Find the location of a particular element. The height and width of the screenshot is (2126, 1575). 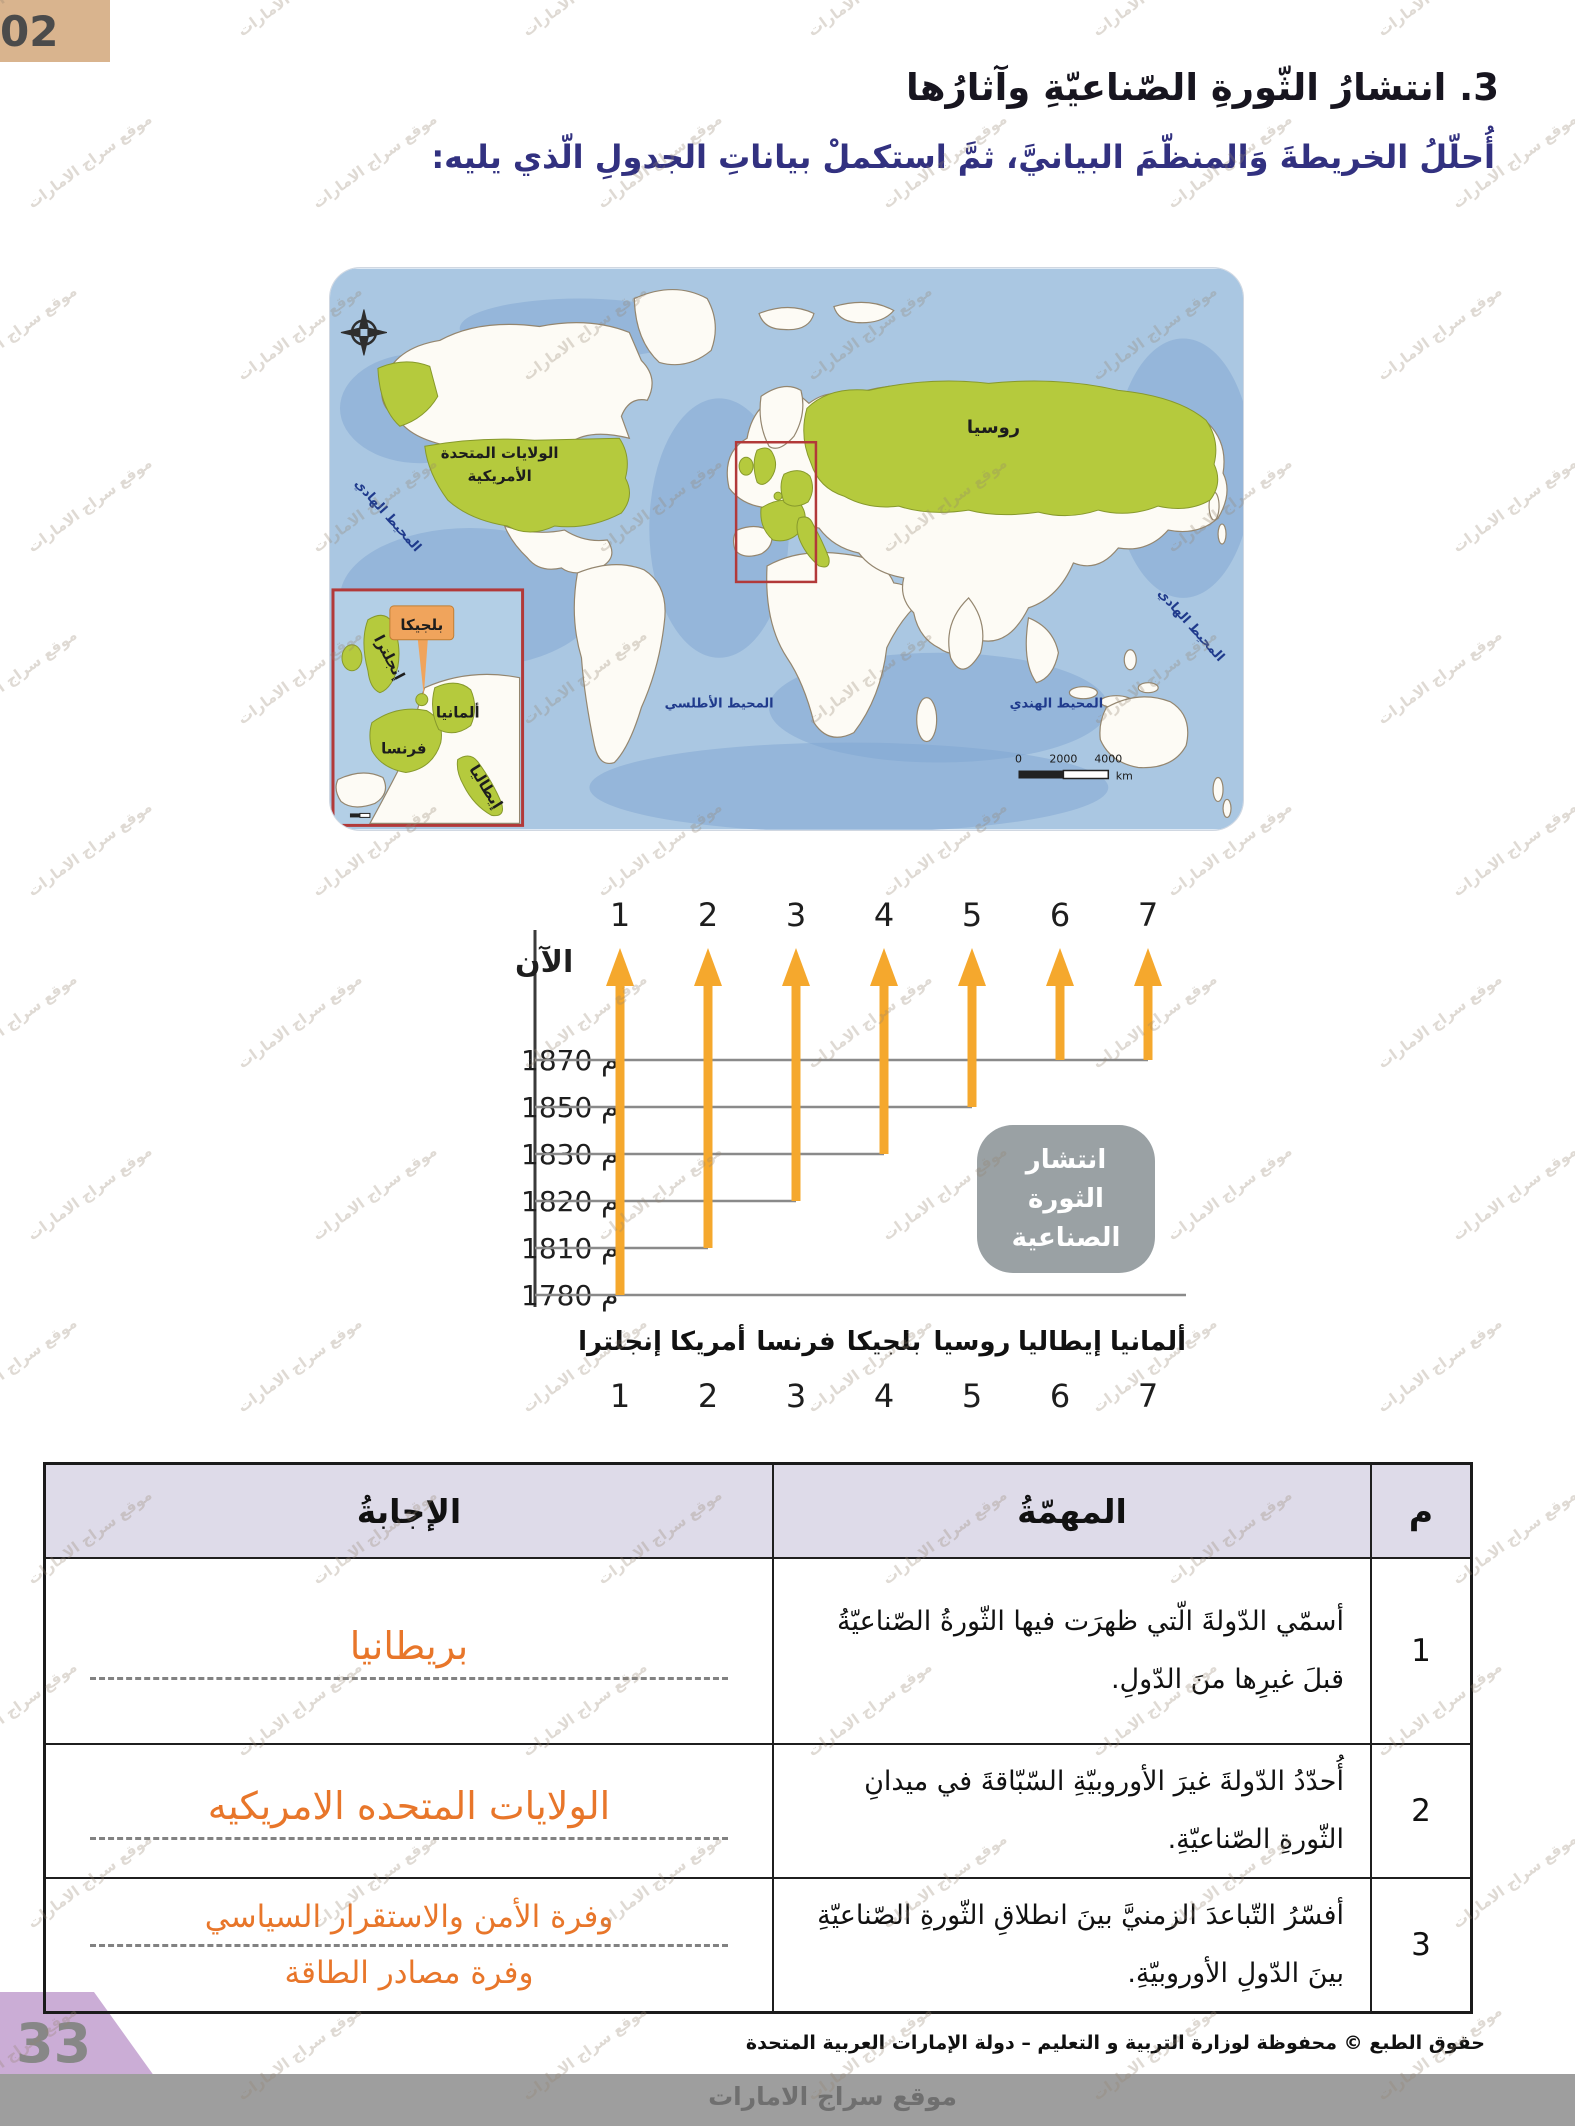

svg-text: ألمانيا is located at coordinates (1148, 1340).